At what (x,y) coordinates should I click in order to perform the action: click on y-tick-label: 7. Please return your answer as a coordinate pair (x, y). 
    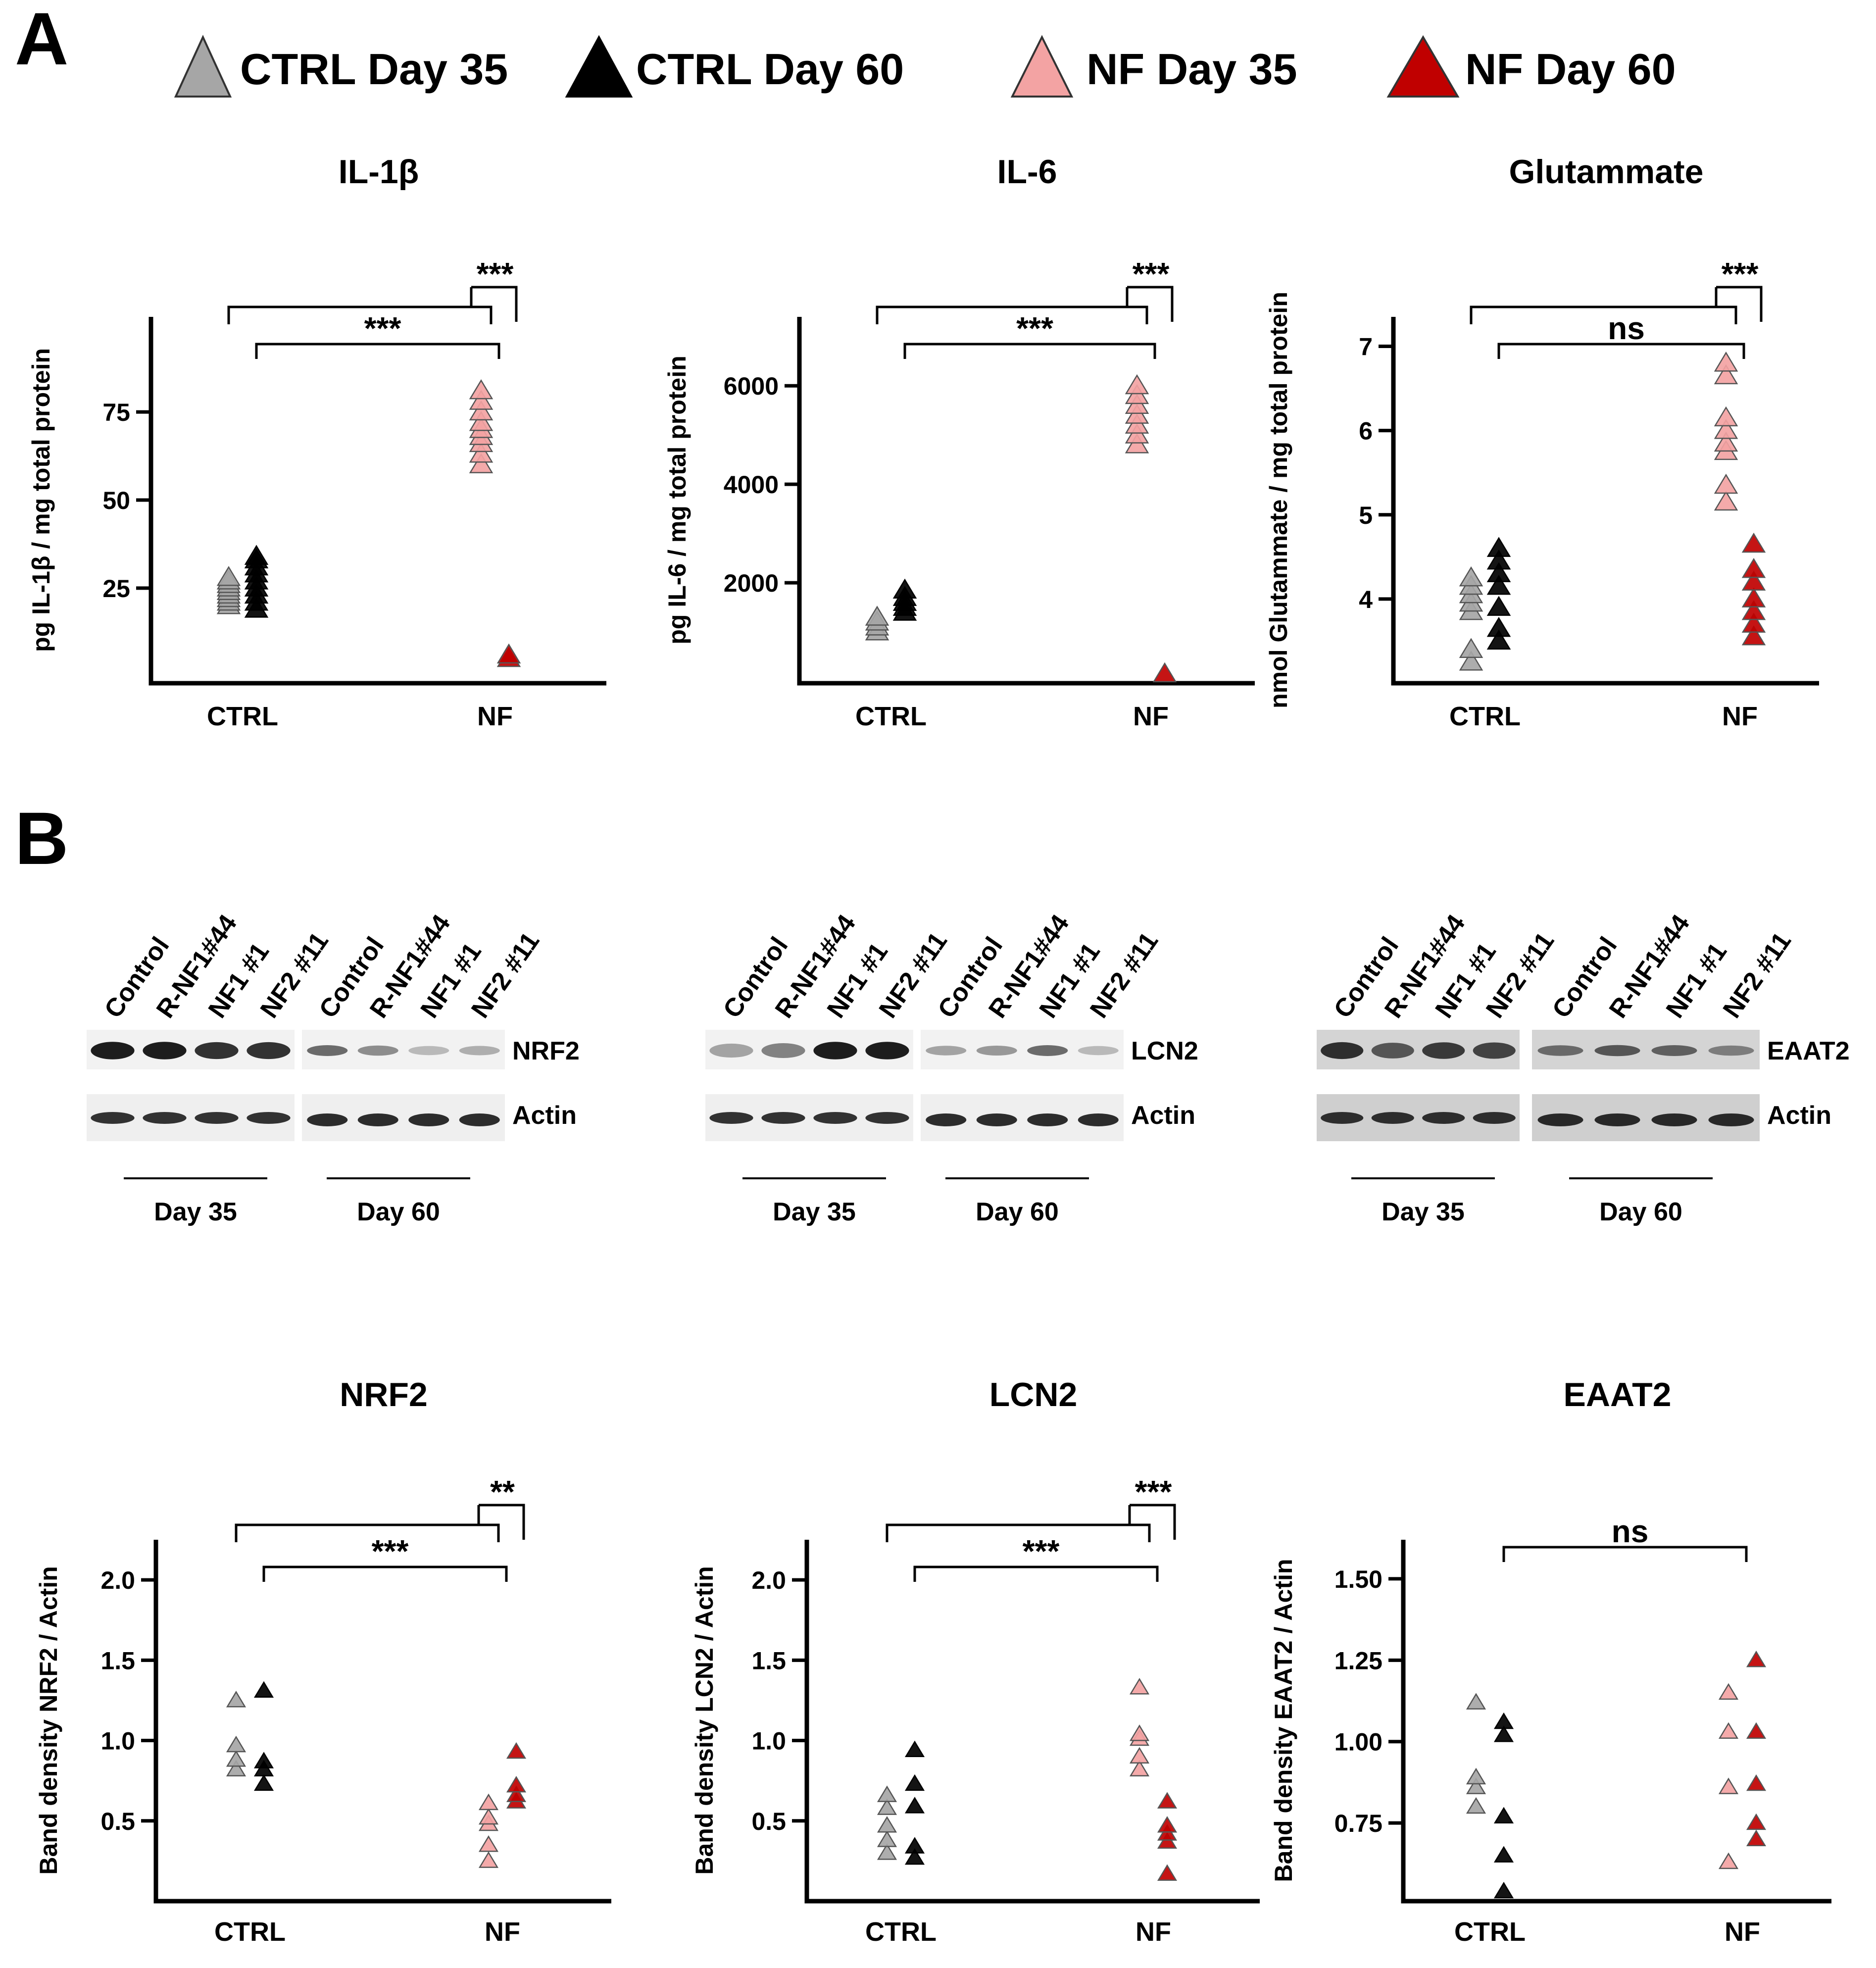
    Looking at the image, I should click on (1366, 347).